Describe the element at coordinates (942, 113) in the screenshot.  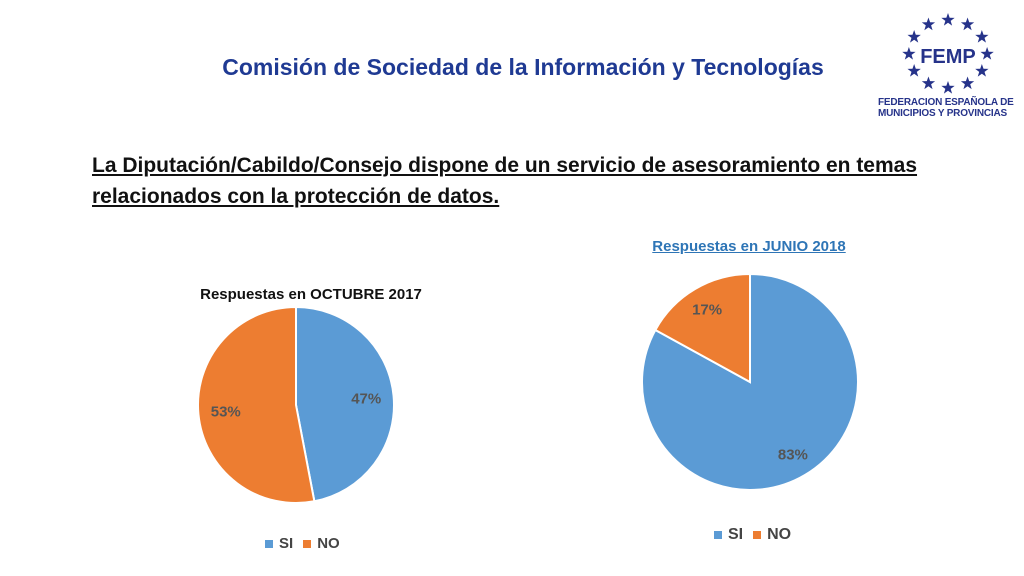
I see `logo-org-line2: MUNICIPIOS Y PROVINCIAS` at that location.